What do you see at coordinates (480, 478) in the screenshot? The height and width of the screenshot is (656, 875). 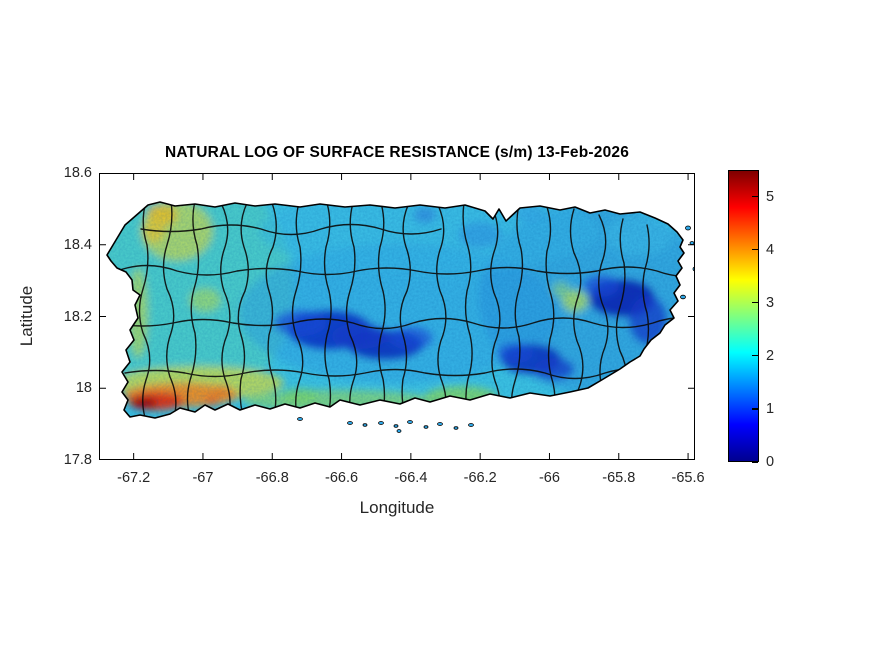 I see `x-tick-label: -66.2` at bounding box center [480, 478].